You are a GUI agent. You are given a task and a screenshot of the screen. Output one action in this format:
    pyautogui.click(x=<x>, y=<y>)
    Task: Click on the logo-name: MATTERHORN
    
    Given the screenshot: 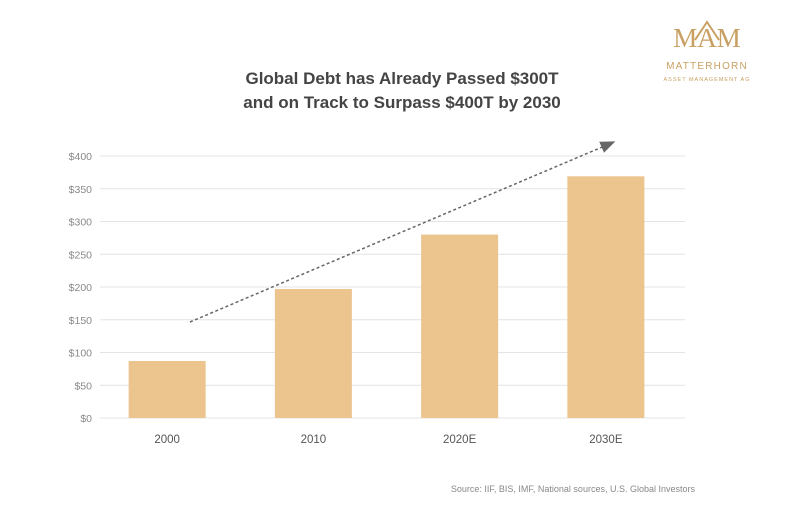 What is the action you would take?
    pyautogui.click(x=707, y=66)
    